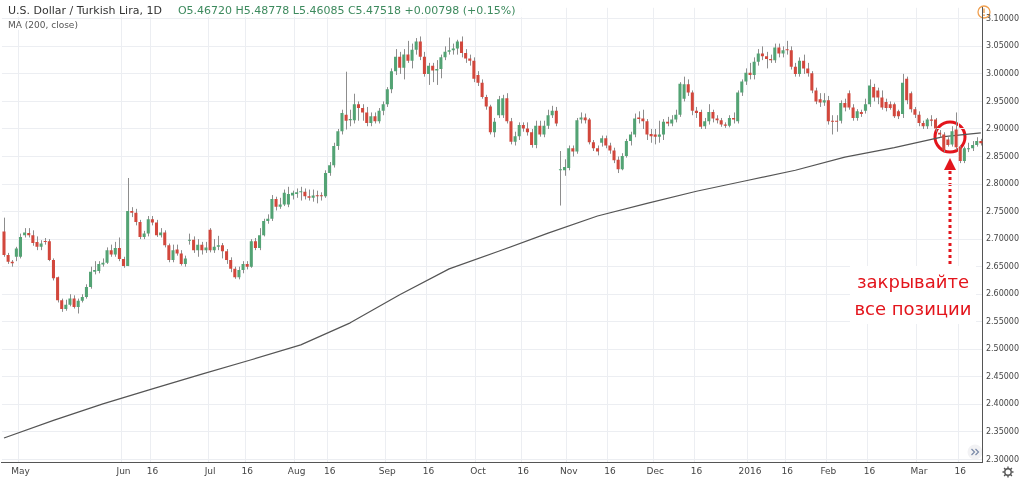 This screenshot has height=481, width=1024. I want to click on y-tick-label: 2.40000, so click(1002, 404).